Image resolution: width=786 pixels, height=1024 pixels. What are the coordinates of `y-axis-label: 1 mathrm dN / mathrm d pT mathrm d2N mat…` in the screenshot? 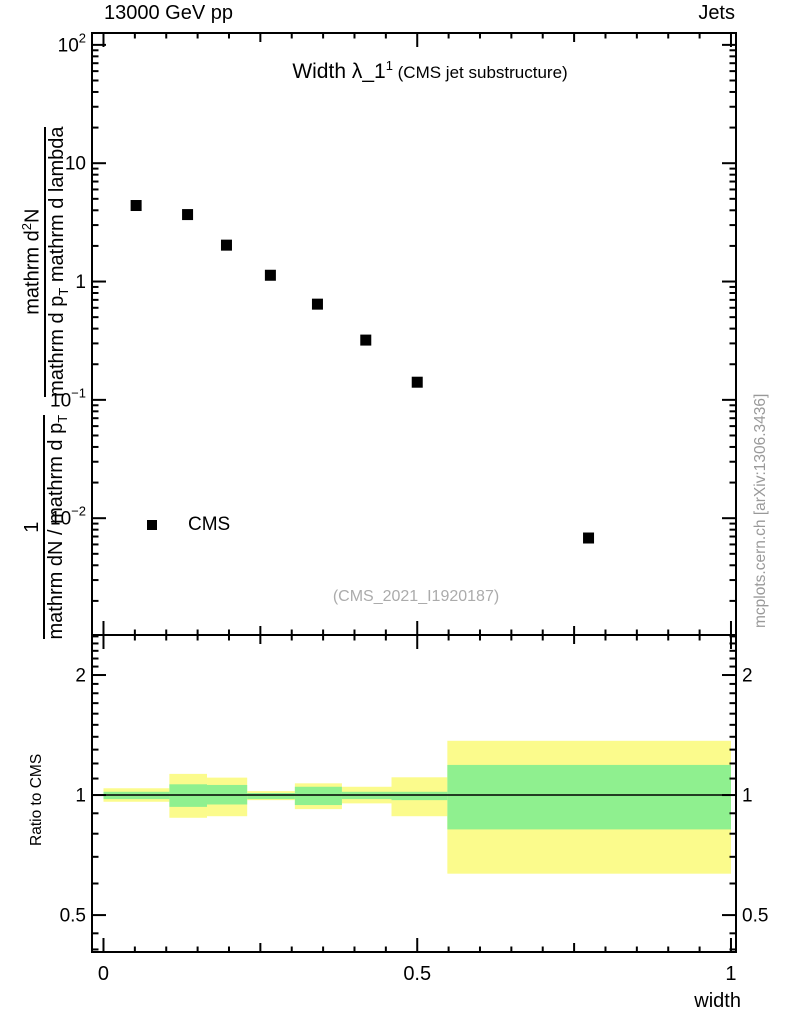 It's located at (45, 383).